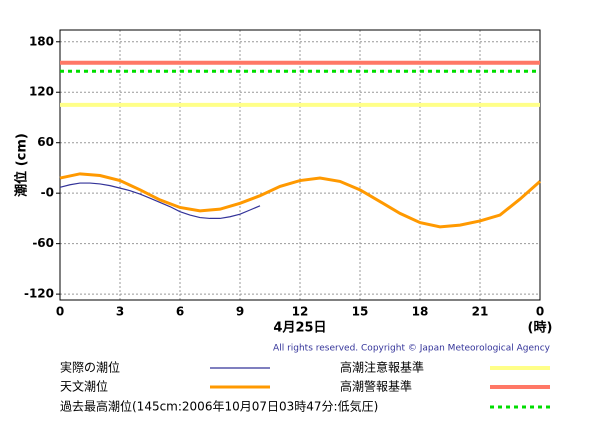  I want to click on x-tick-label: 3, so click(120, 312).